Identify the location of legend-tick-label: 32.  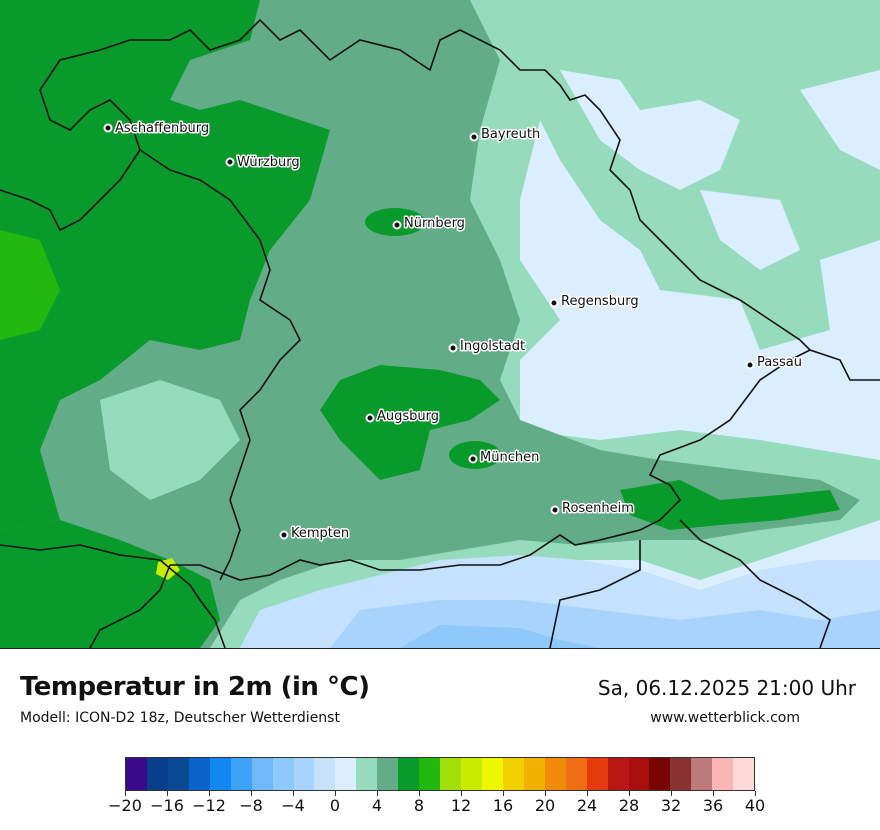
(671, 805).